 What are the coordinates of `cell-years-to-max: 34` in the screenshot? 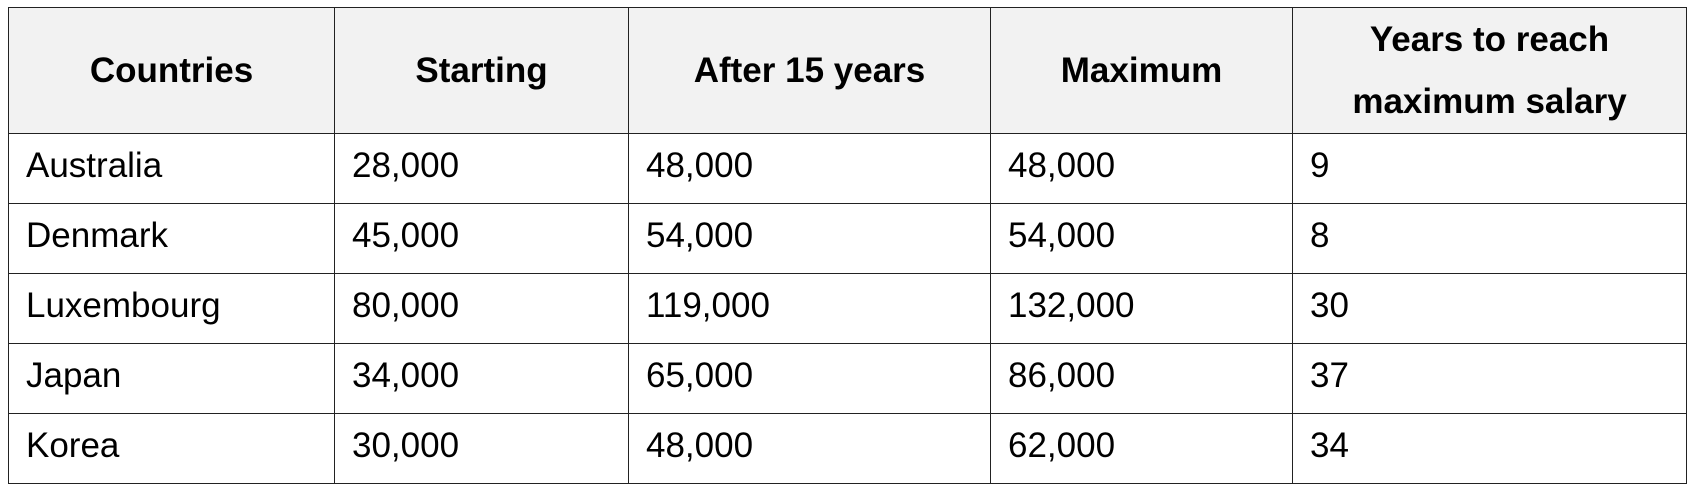 It's located at (1489, 448).